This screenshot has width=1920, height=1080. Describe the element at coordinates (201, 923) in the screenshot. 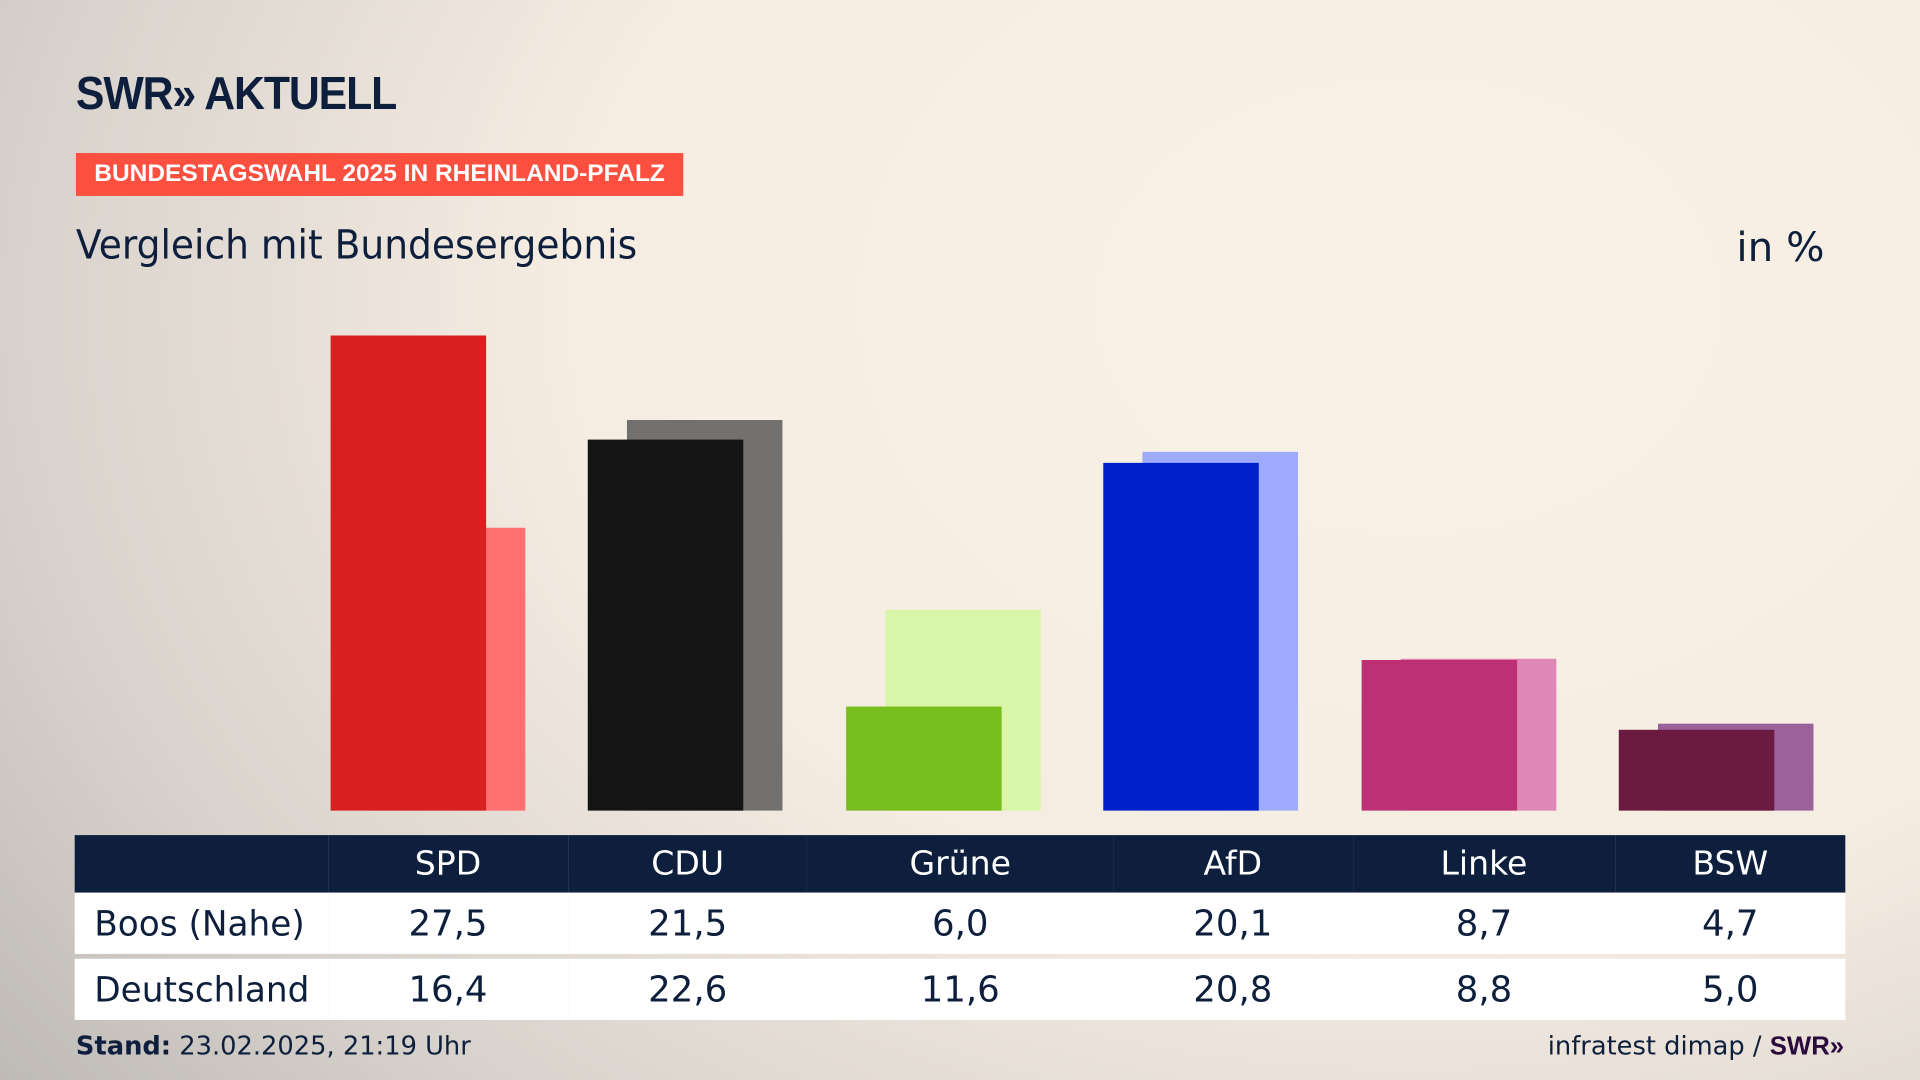

I see `row-label: Boos (Nahe)` at that location.